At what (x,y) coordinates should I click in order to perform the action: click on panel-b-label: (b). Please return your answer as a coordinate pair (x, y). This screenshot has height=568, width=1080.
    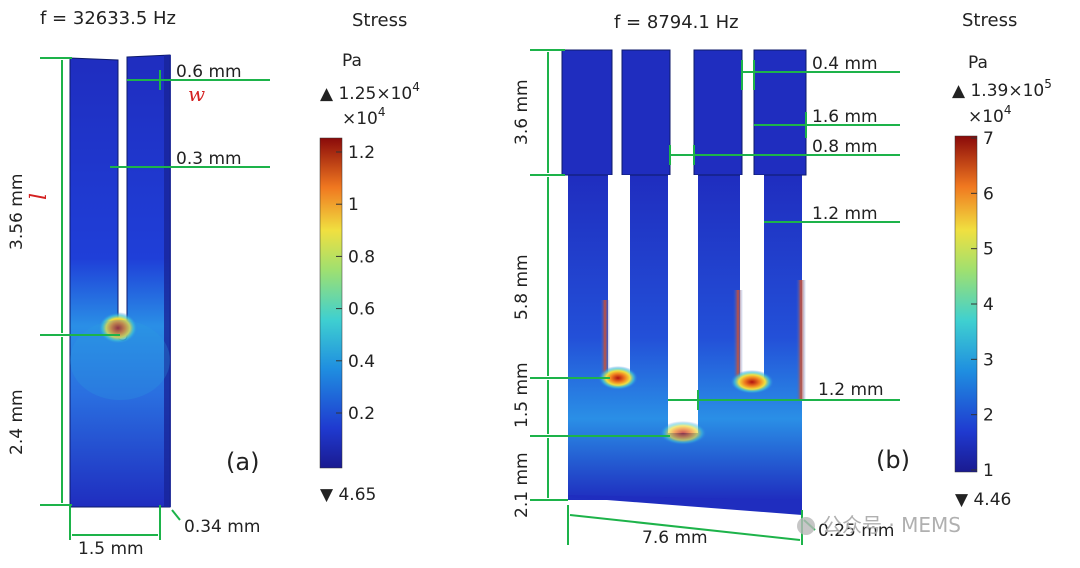
    Looking at the image, I should click on (893, 460).